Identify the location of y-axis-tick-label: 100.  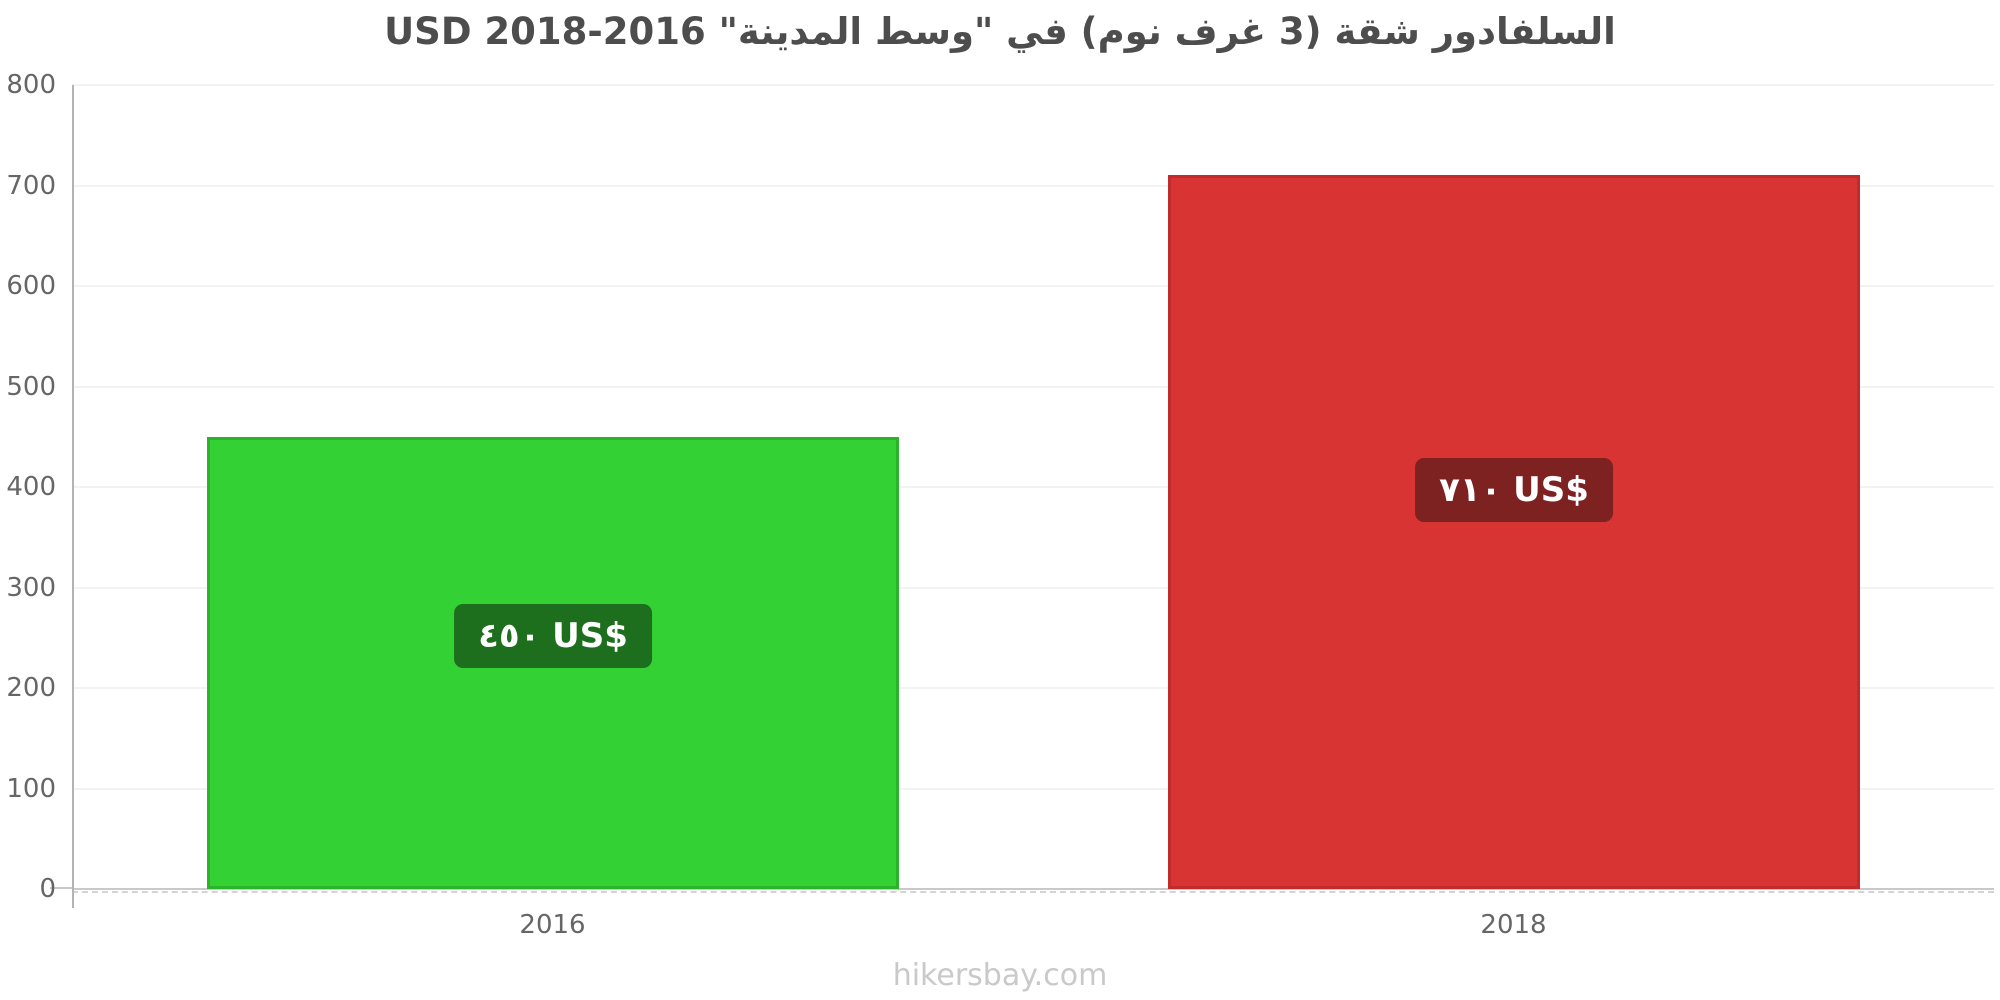
(31, 788).